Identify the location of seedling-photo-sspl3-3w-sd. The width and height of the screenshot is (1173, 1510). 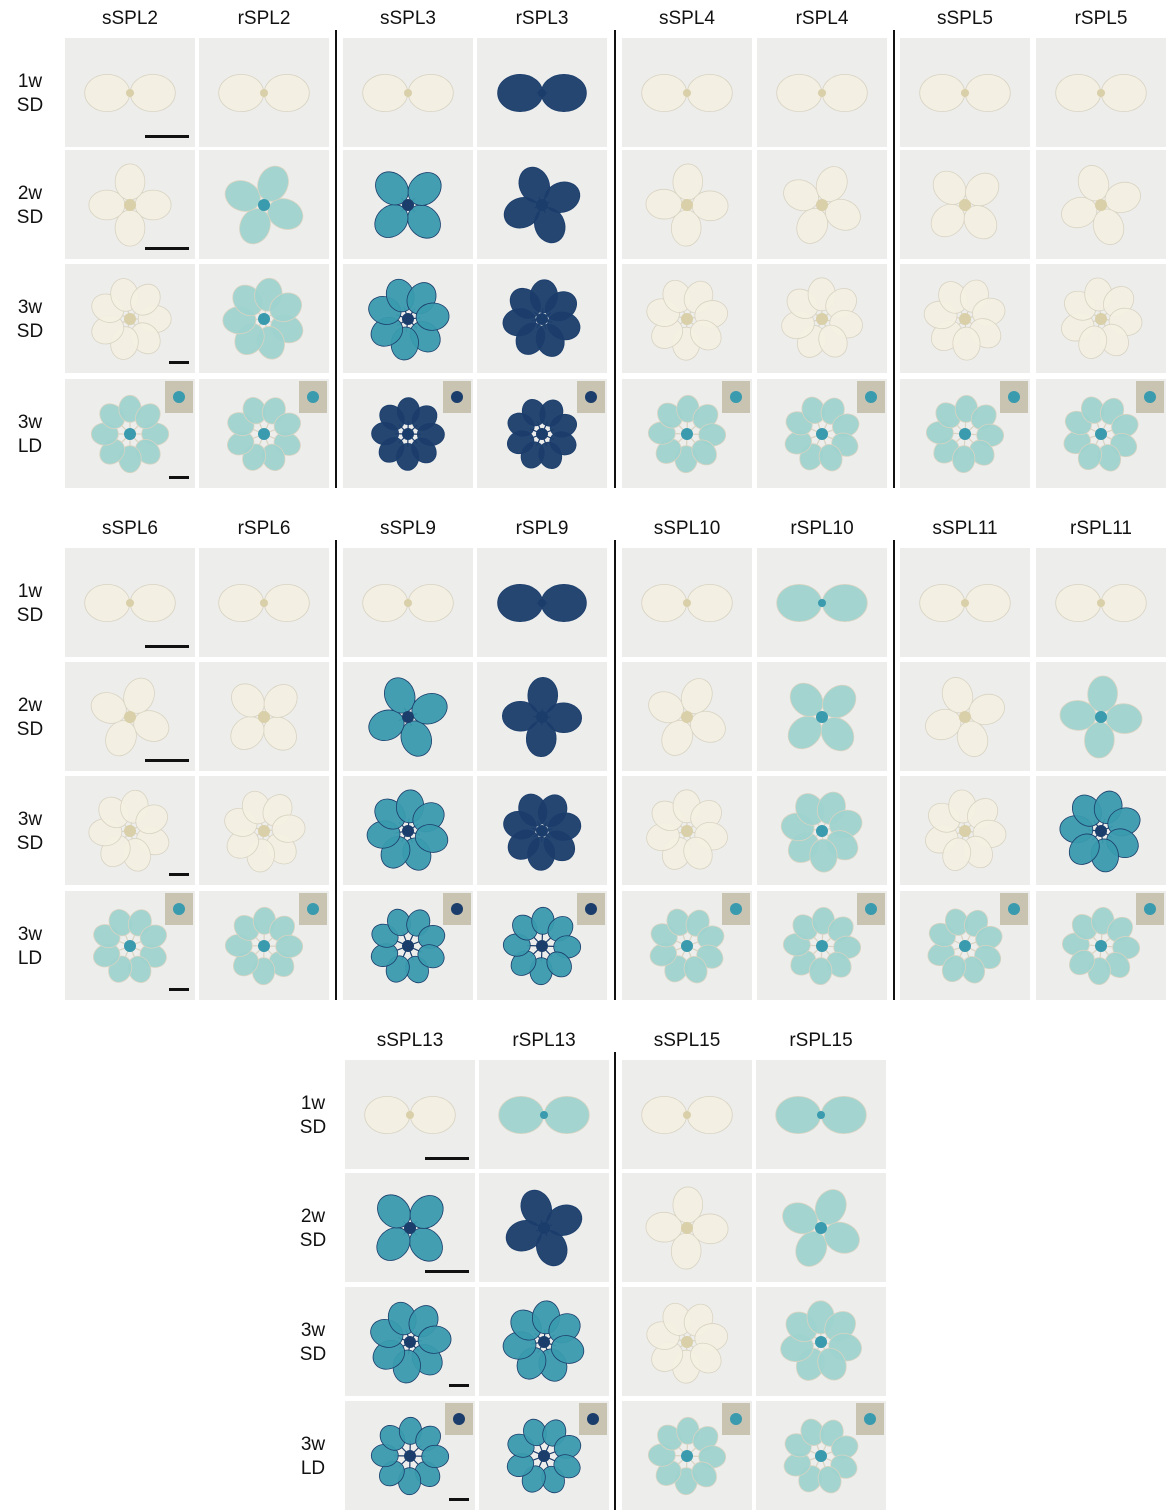
(408, 318).